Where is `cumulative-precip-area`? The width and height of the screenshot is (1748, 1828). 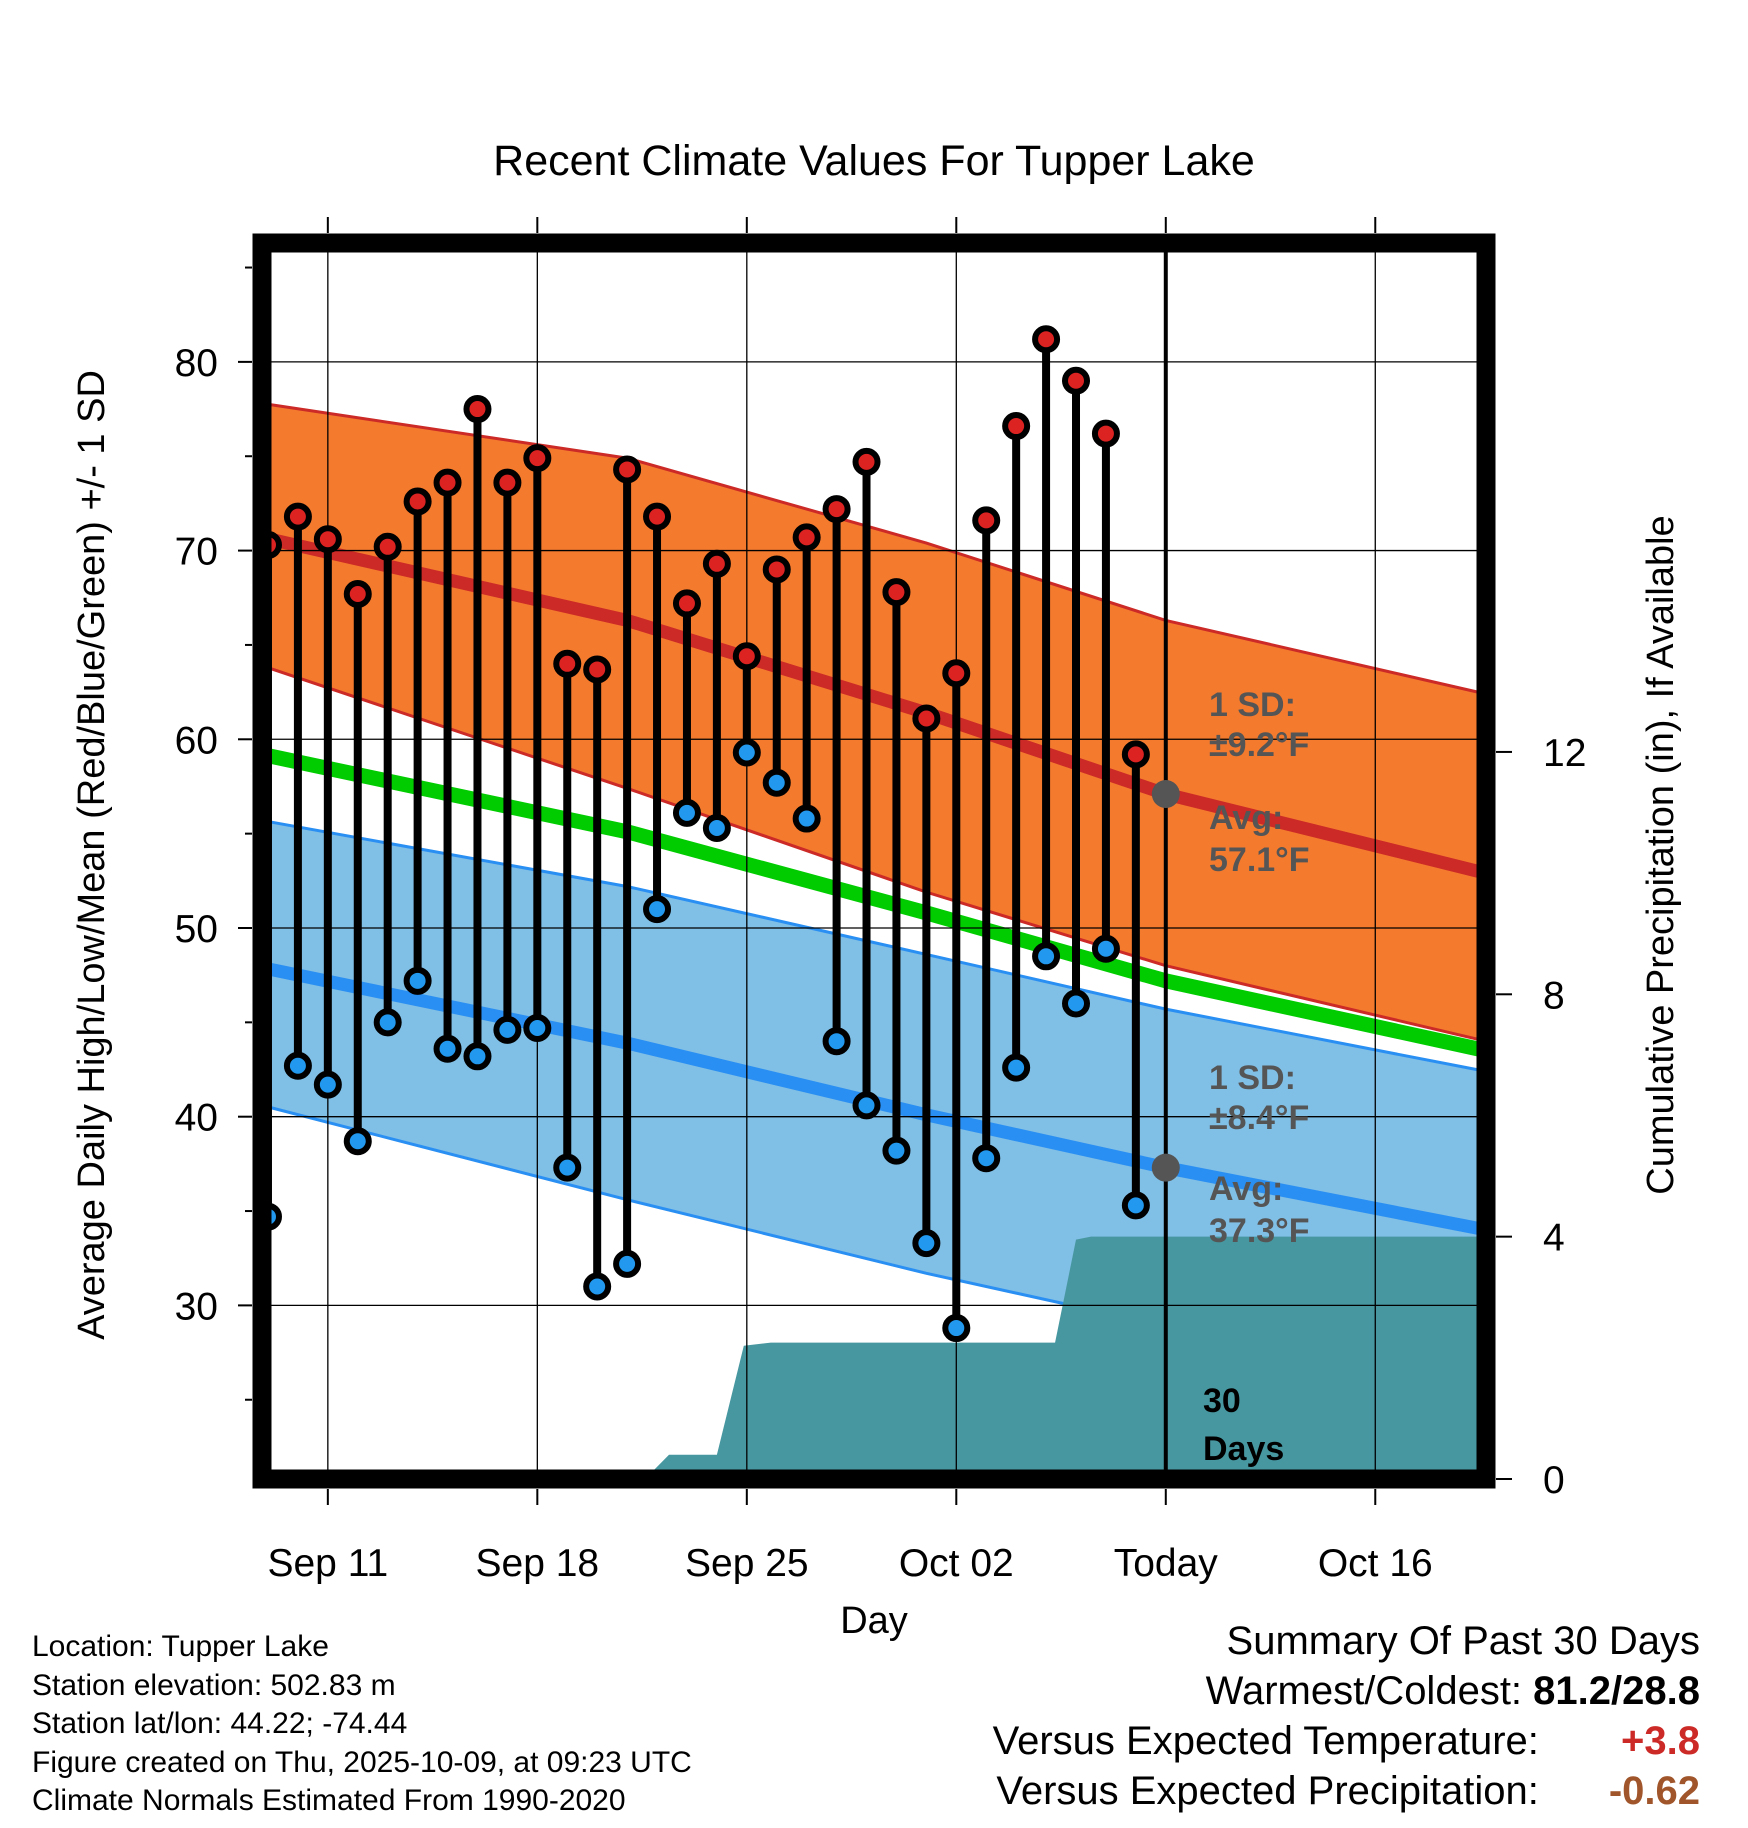
cumulative-precip-area is located at coordinates (1065, 1357).